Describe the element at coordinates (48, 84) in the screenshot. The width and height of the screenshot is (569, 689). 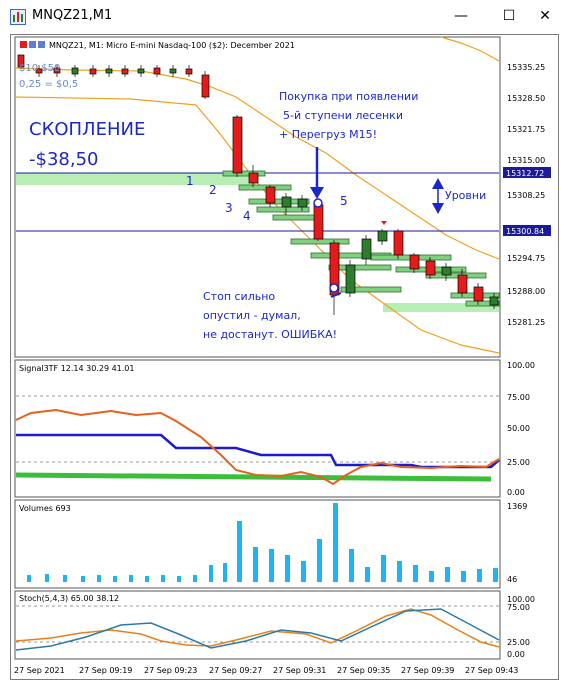
I see `scale-label-2: 0,25 = $0,5` at that location.